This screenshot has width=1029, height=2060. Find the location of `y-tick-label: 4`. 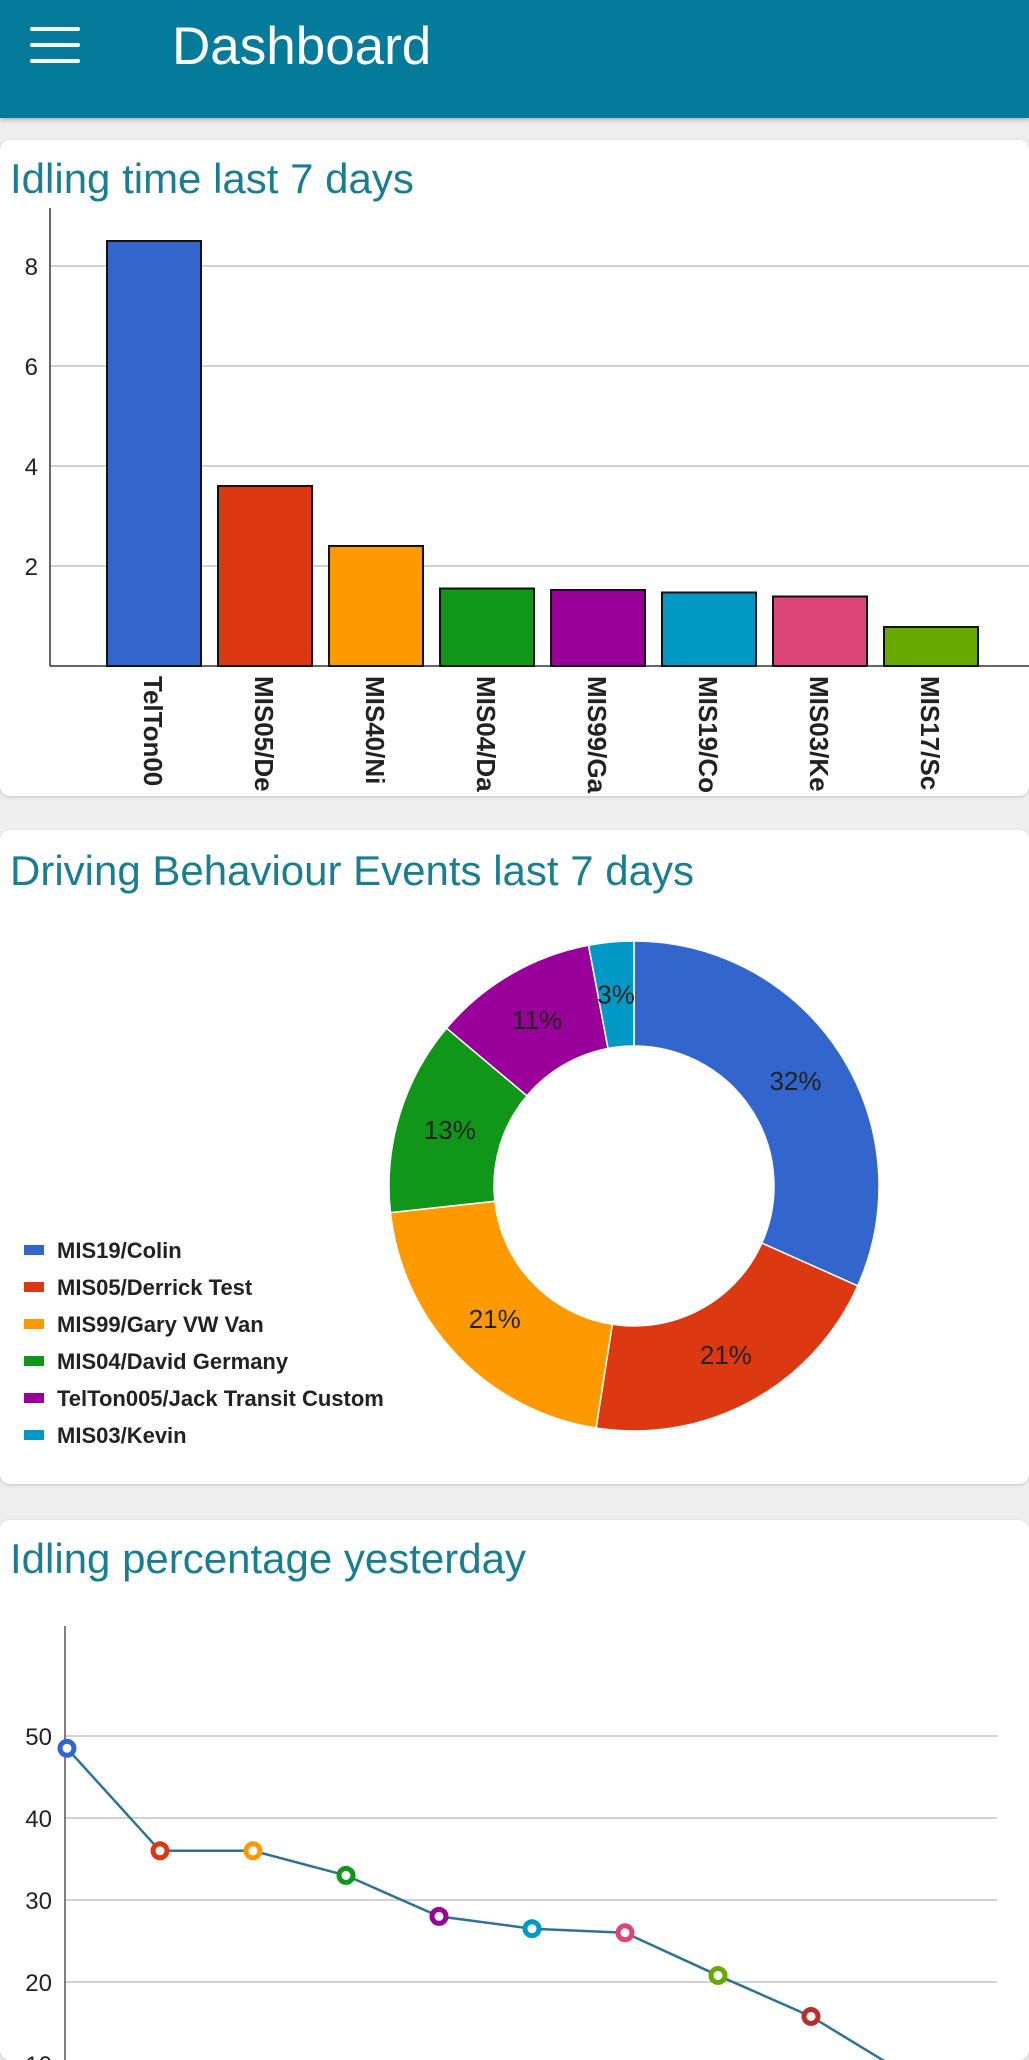

y-tick-label: 4 is located at coordinates (31, 467).